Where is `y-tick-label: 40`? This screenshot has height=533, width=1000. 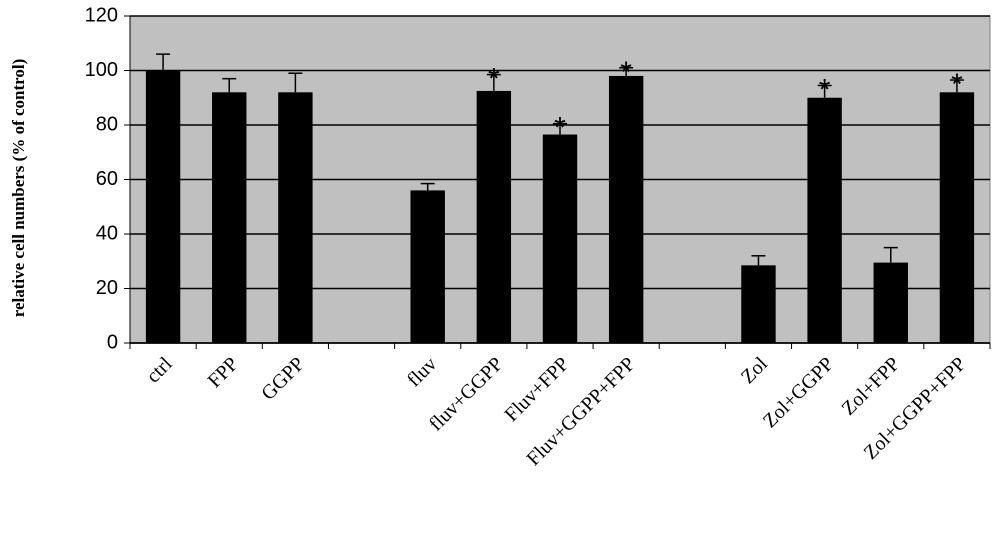 y-tick-label: 40 is located at coordinates (107, 233).